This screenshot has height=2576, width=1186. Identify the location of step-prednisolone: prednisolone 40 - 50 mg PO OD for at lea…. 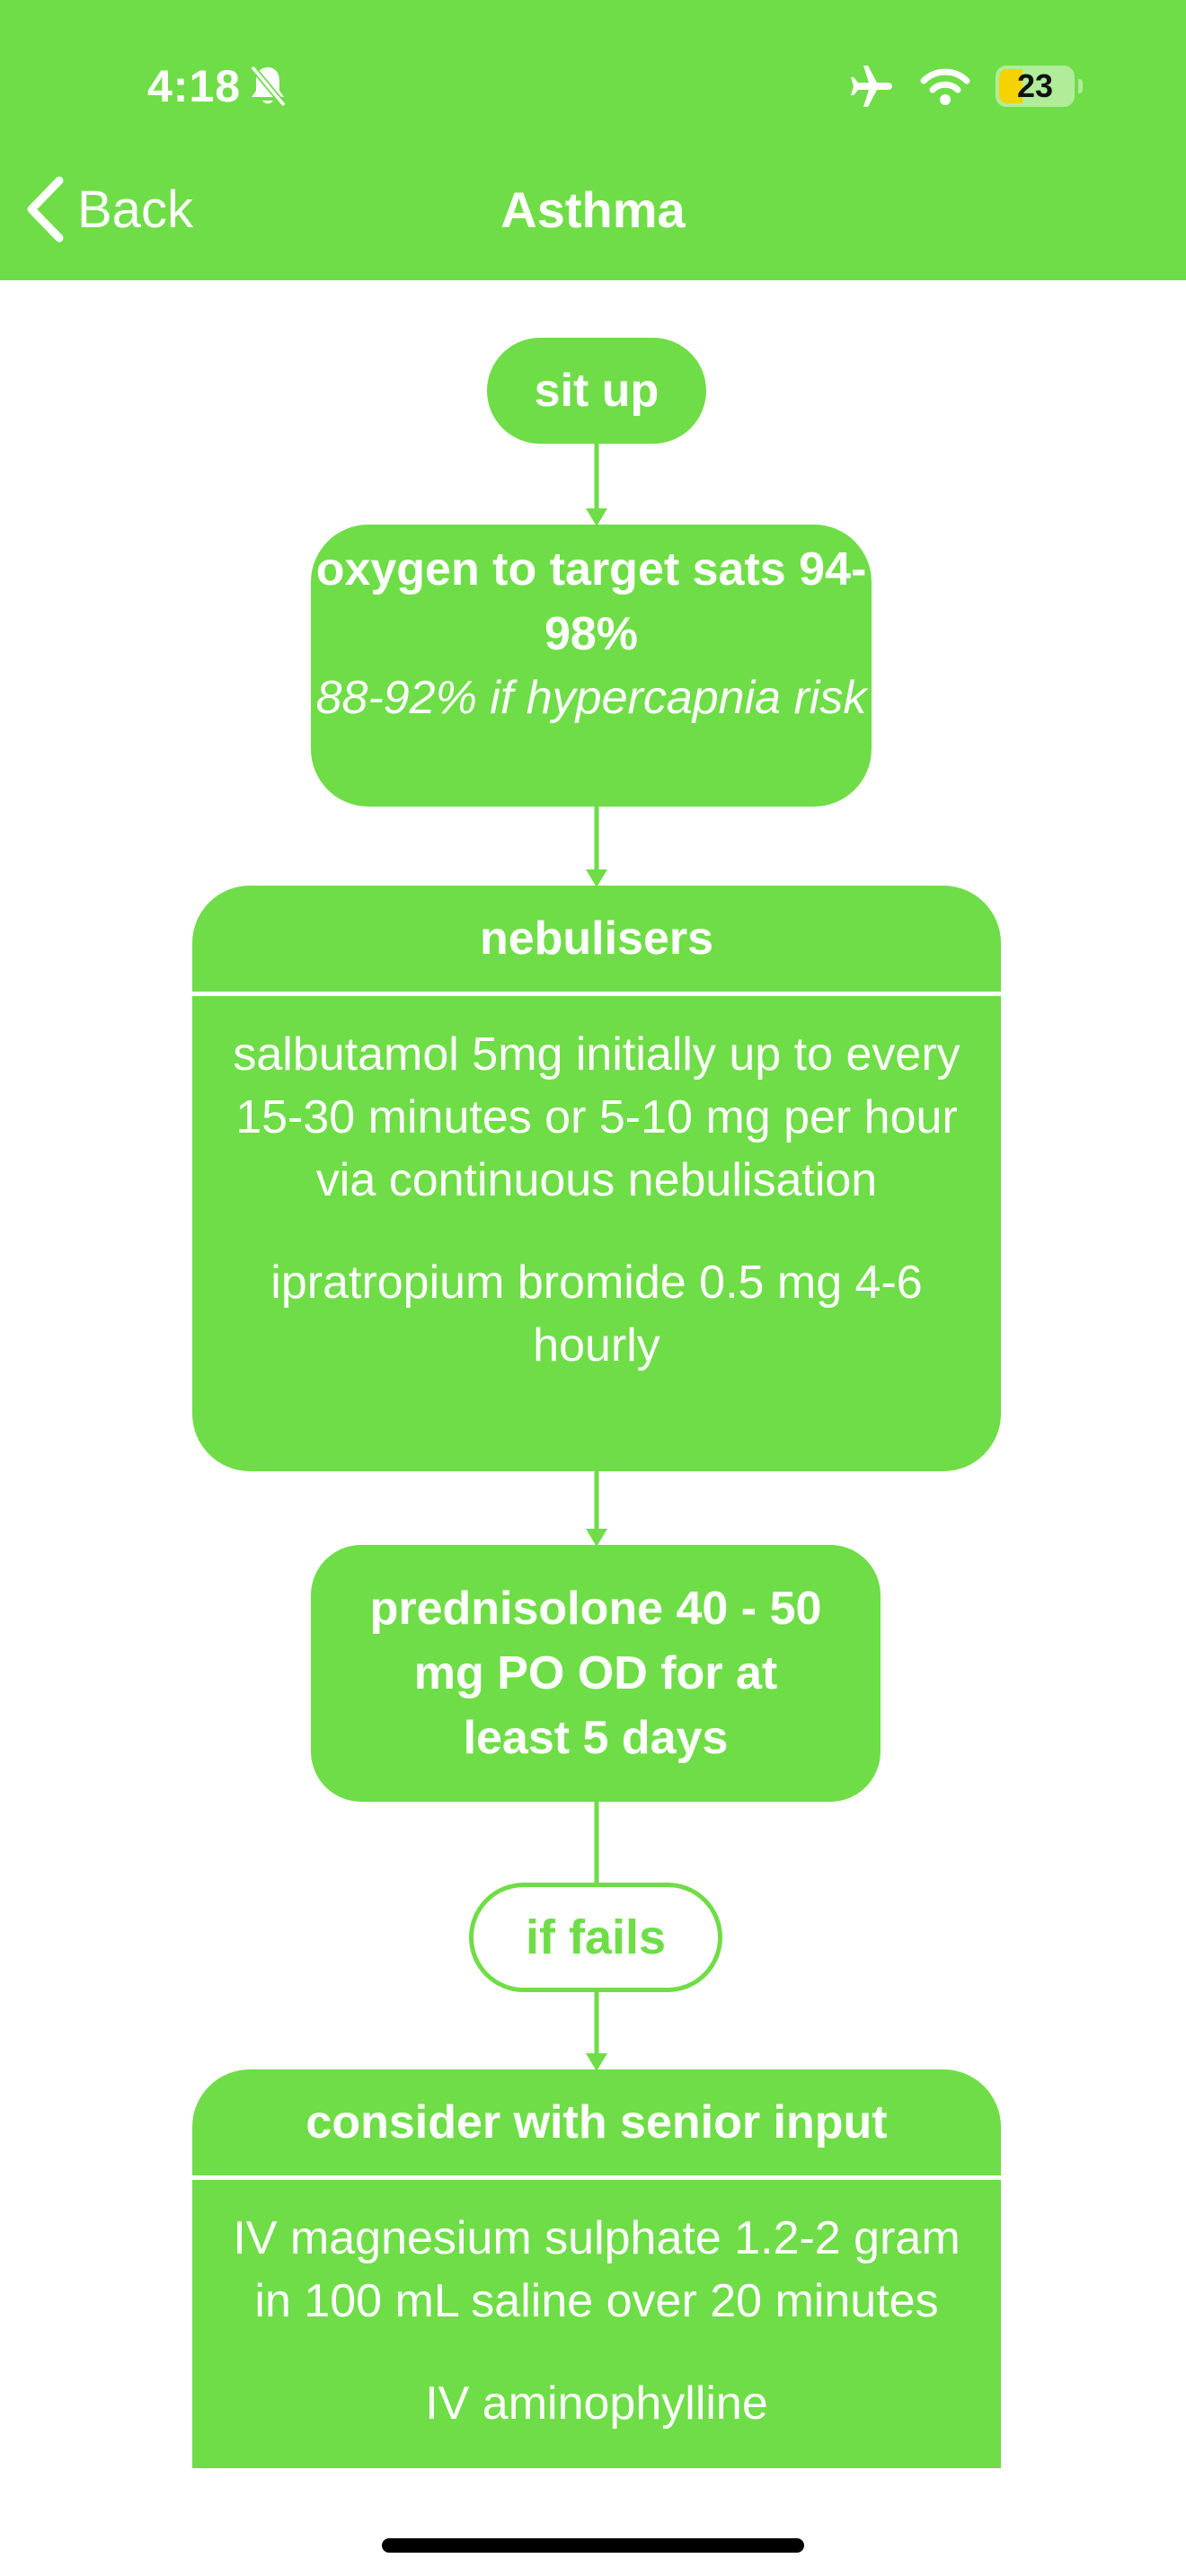
(596, 1673).